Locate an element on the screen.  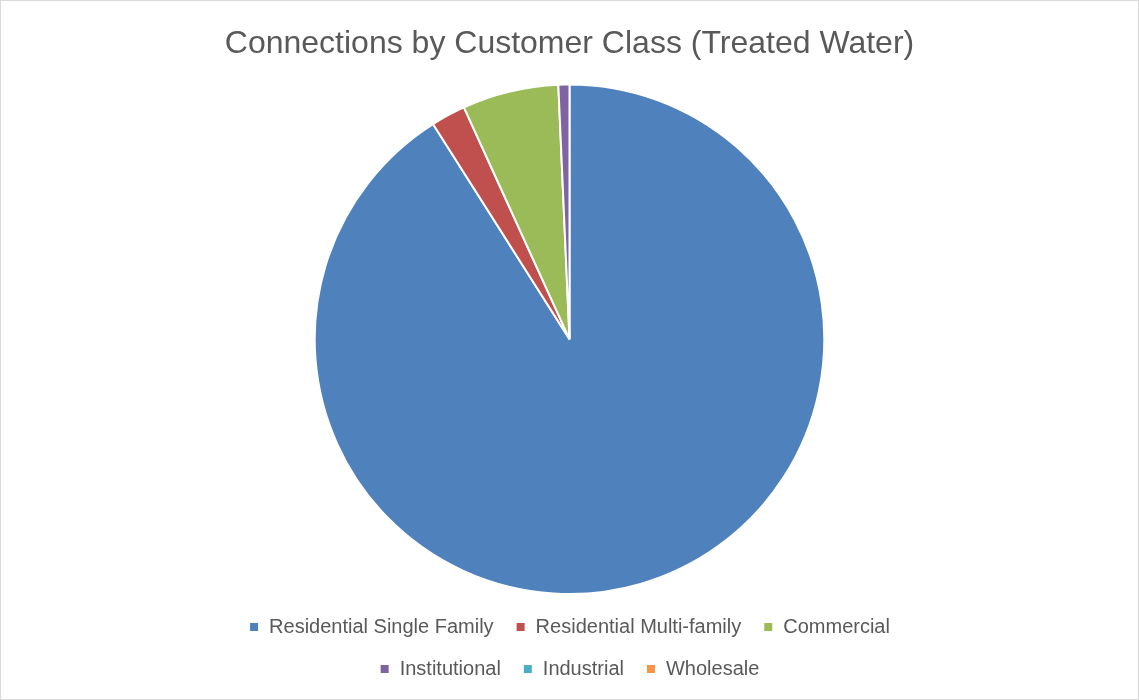
legend-label: Wholesale is located at coordinates (712, 667).